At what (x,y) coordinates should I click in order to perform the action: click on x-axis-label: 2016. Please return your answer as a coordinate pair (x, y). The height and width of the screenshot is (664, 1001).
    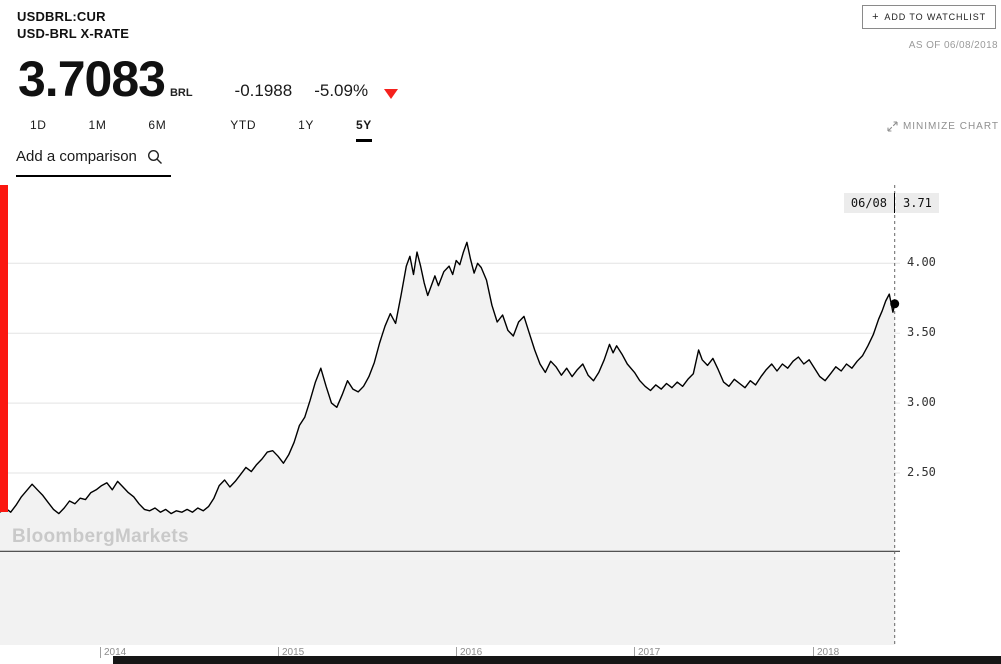
    Looking at the image, I should click on (469, 652).